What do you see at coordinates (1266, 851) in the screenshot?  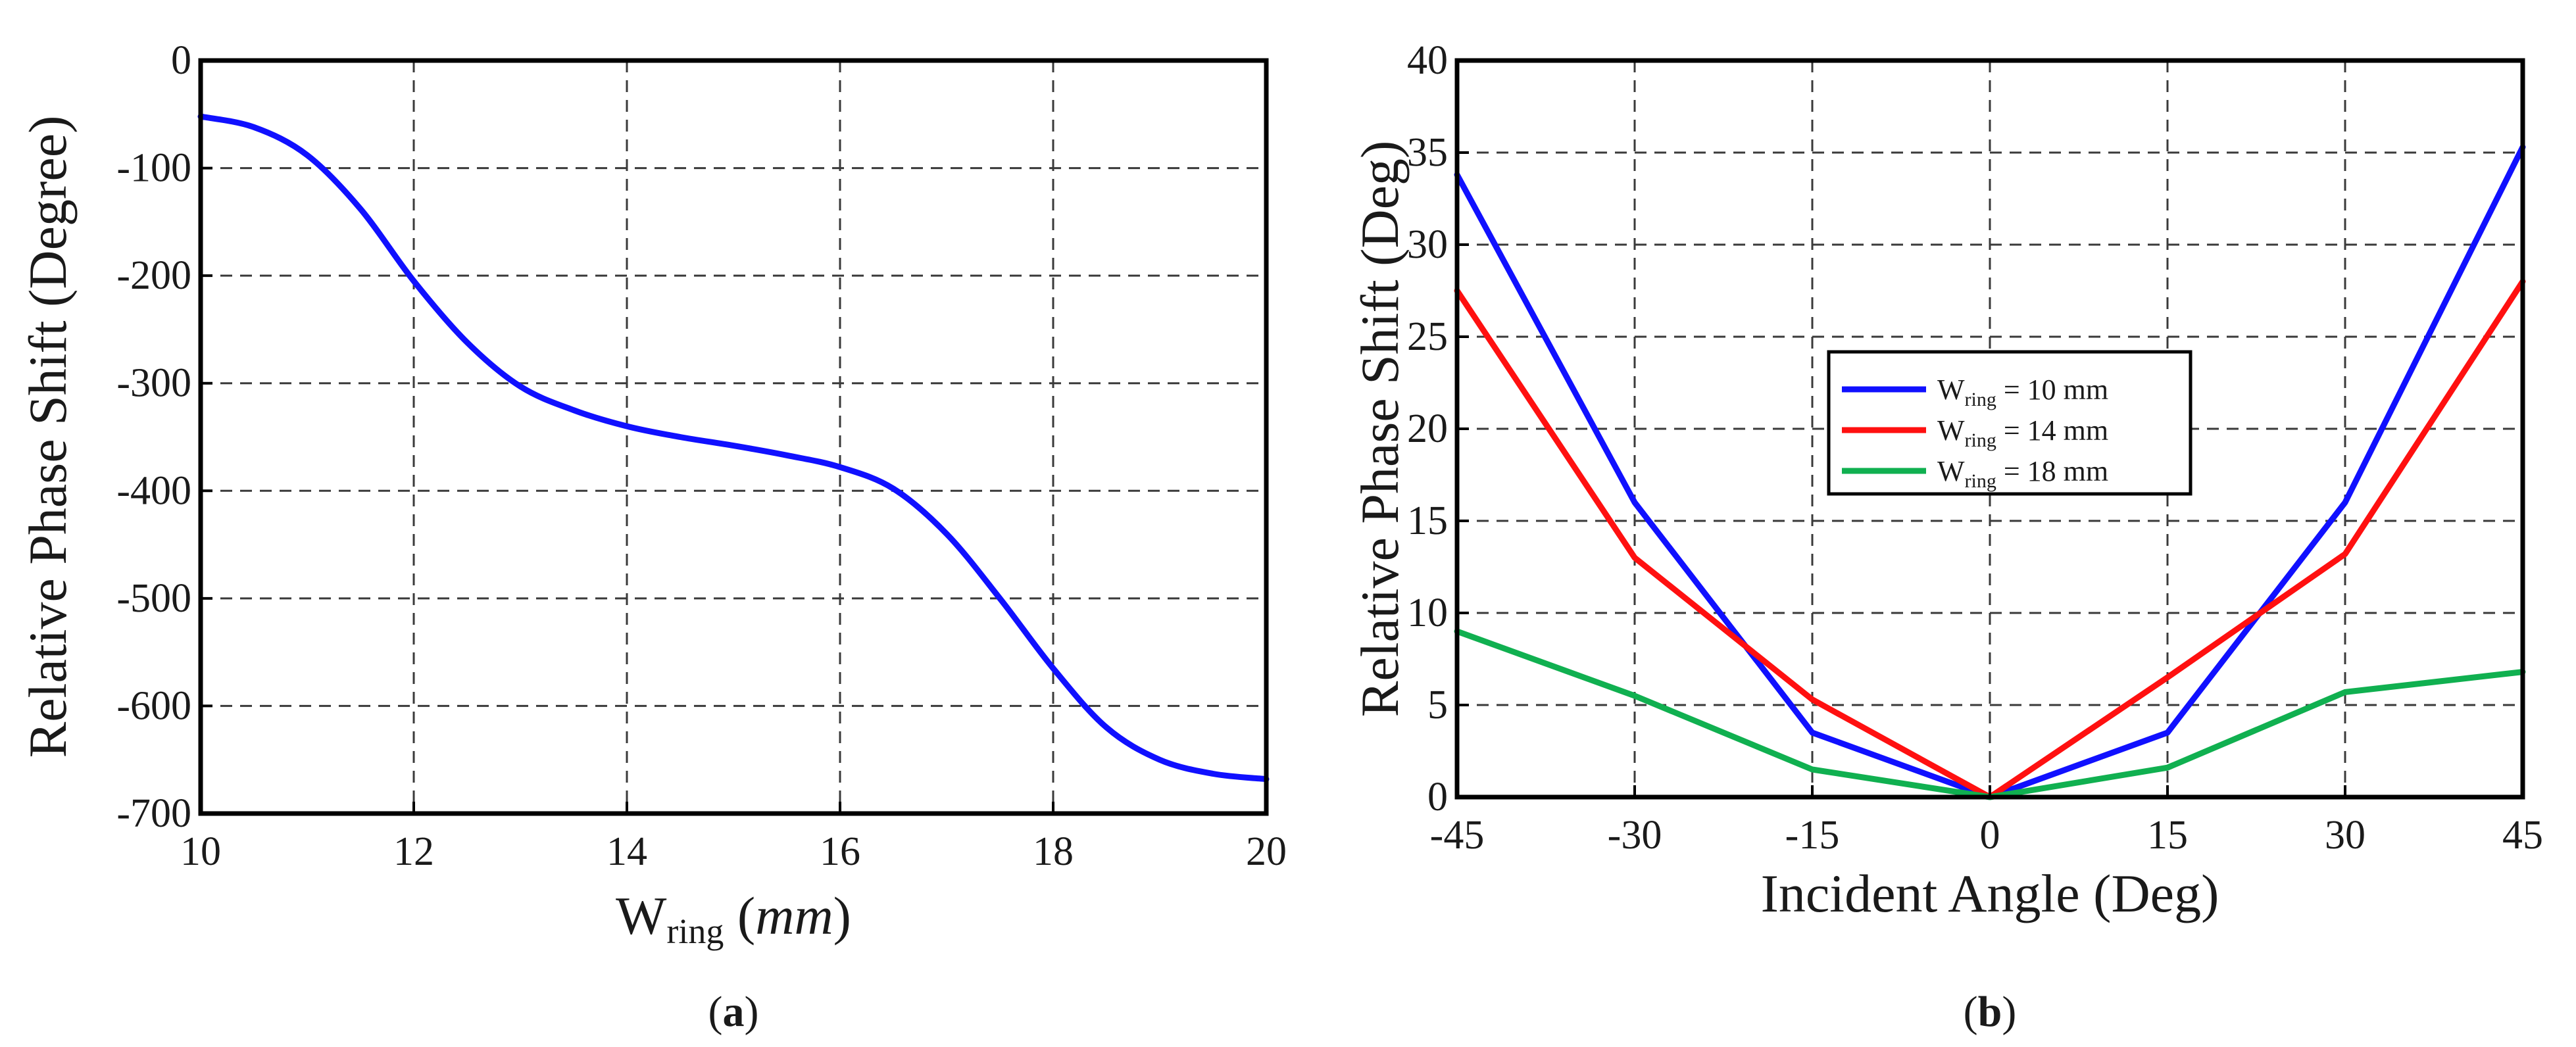 I see `chart-a-x-tick-label: 20` at bounding box center [1266, 851].